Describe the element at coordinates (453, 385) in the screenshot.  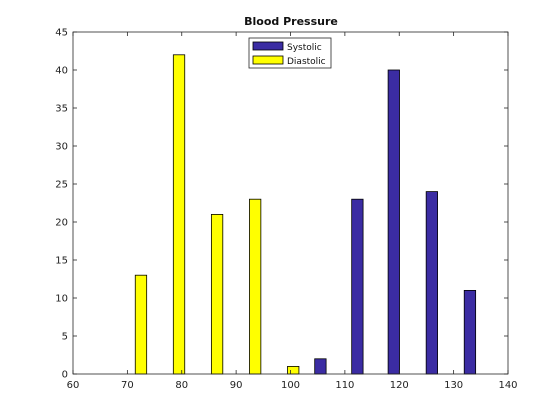
I see `x-tick-label: 130` at that location.